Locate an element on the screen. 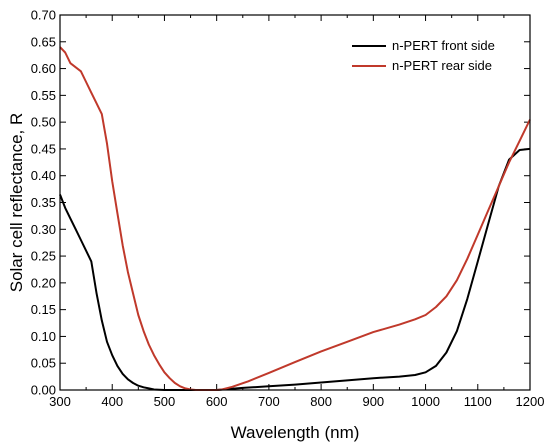  x-axis-title: Wavelength (nm) is located at coordinates (295, 432).